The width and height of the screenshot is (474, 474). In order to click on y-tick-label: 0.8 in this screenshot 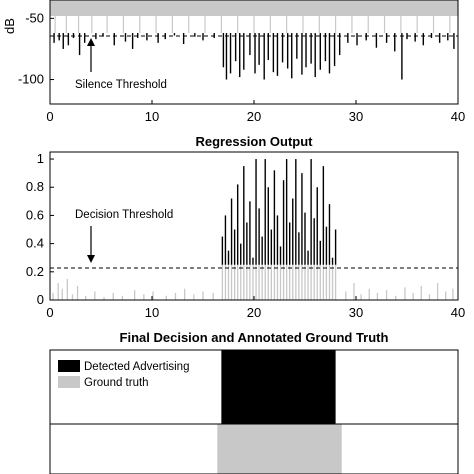, I will do `click(35, 186)`.